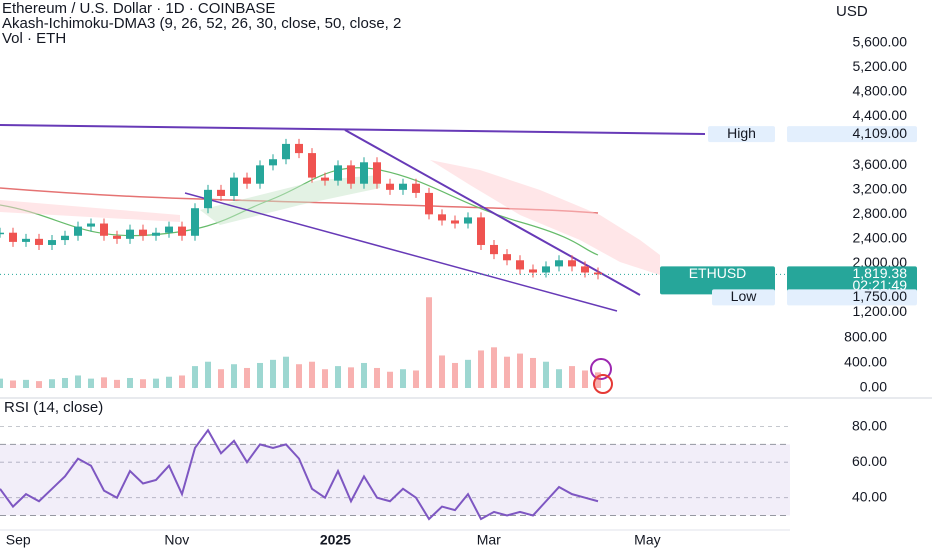  What do you see at coordinates (880, 164) in the screenshot?
I see `y-tick-label: 3,600.00` at bounding box center [880, 164].